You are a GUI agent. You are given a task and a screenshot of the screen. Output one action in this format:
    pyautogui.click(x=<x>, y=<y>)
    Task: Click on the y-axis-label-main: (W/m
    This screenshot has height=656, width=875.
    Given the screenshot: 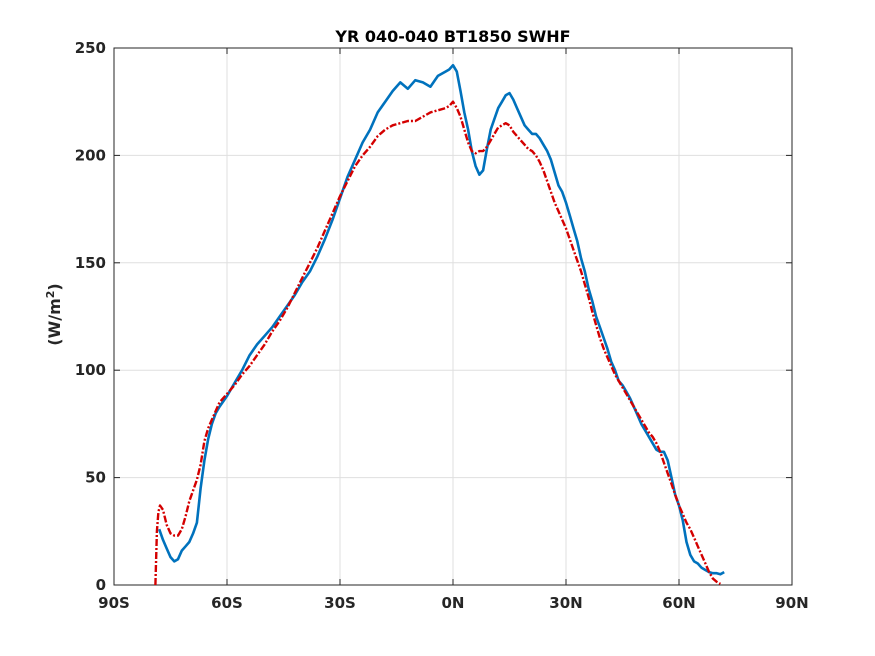 What is the action you would take?
    pyautogui.click(x=54, y=321)
    